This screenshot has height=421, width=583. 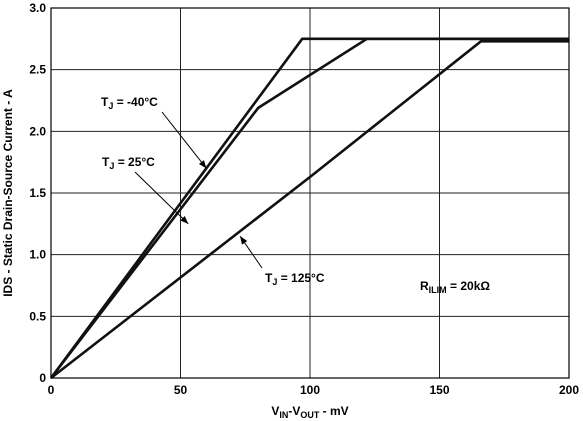 What do you see at coordinates (275, 411) in the screenshot?
I see `x-axis-title-main: V` at bounding box center [275, 411].